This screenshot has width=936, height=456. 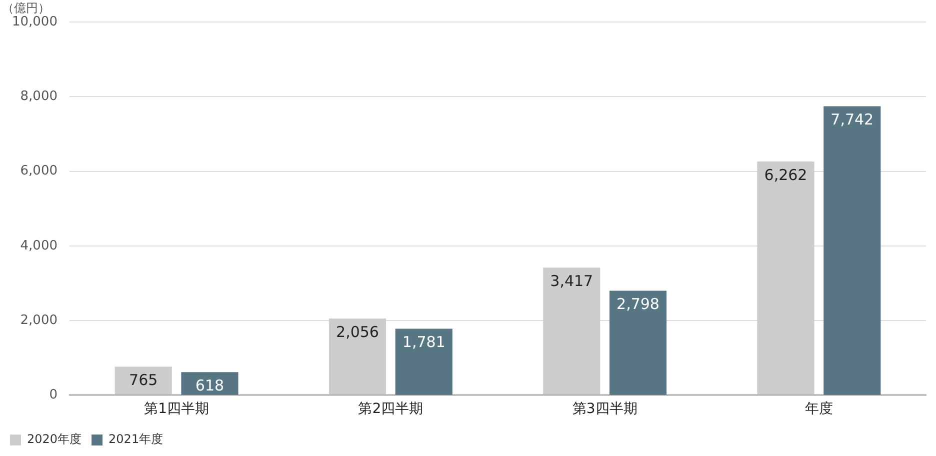 What do you see at coordinates (209, 385) in the screenshot?
I see `data-label: 618` at bounding box center [209, 385].